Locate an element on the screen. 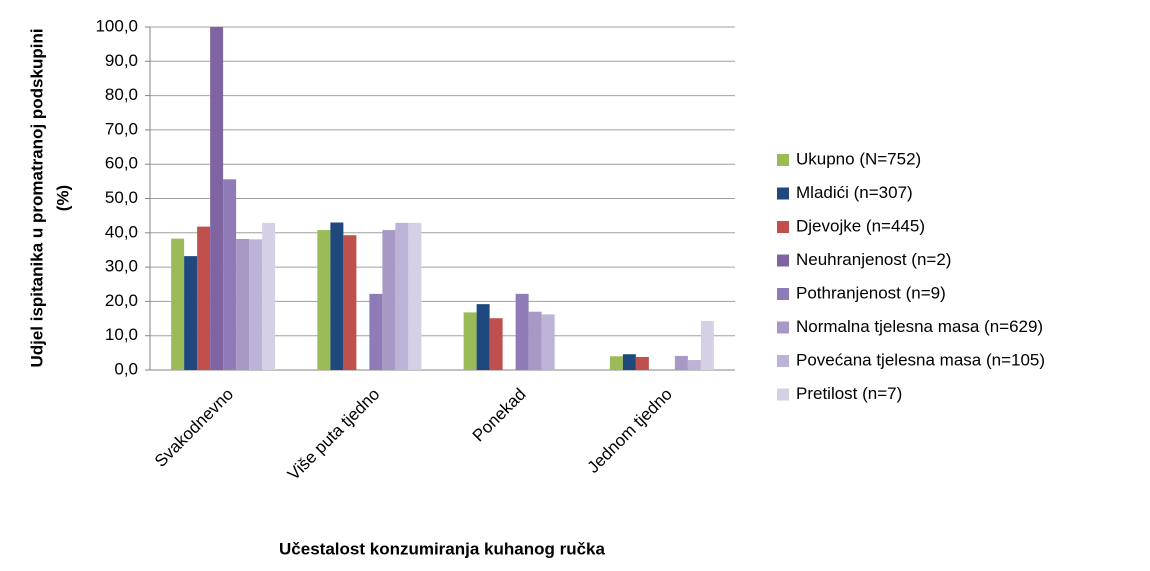 This screenshot has height=571, width=1150. legend-label: Mladići (n=307) is located at coordinates (854, 192).